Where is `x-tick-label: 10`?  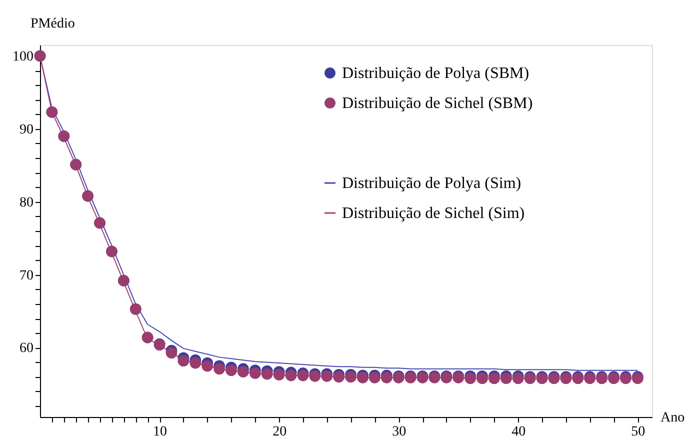
x-tick-label: 10 is located at coordinates (160, 432).